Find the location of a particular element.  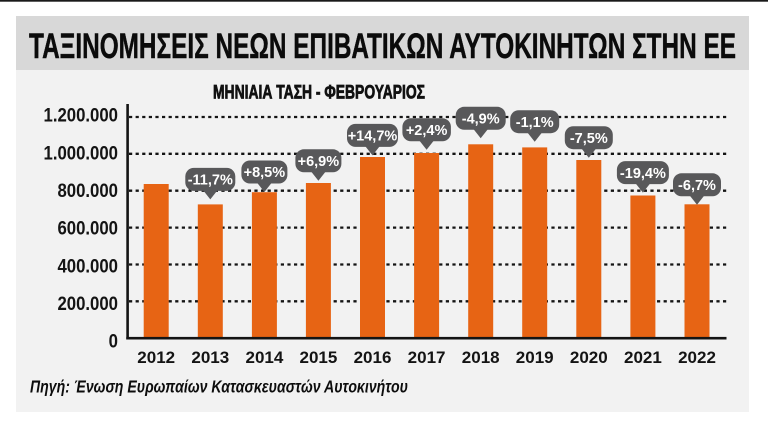

svg-text: 1.000.000 is located at coordinates (81, 152).